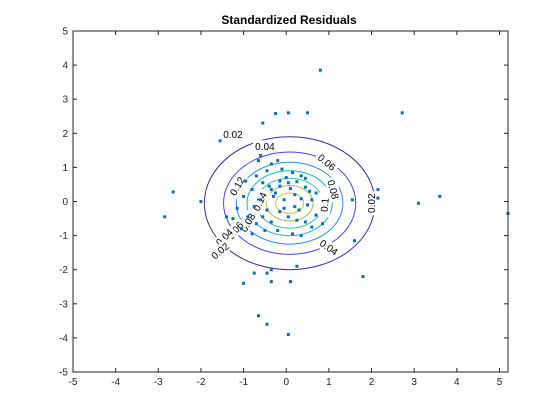  What do you see at coordinates (73, 382) in the screenshot?
I see `x-tick-label: -5` at bounding box center [73, 382].